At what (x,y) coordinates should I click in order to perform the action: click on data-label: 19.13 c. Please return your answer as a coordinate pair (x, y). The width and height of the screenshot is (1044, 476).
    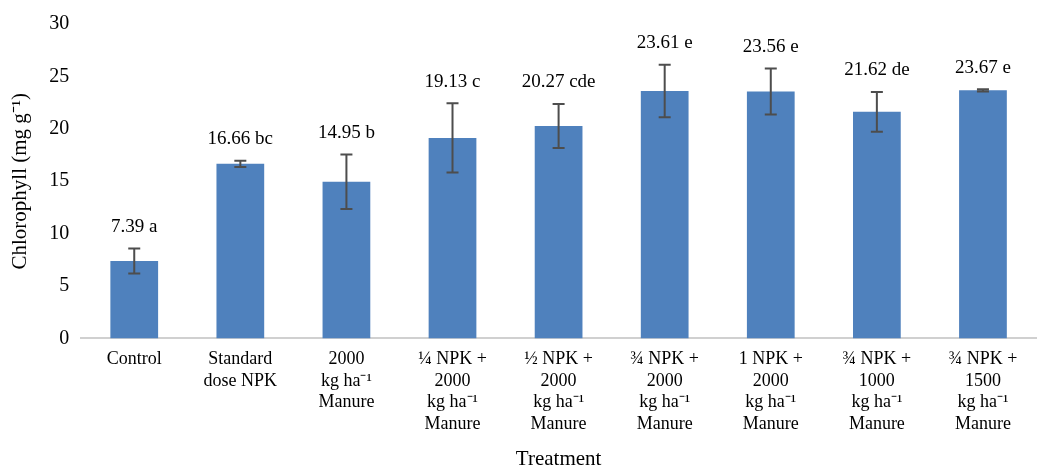
    Looking at the image, I should click on (452, 80).